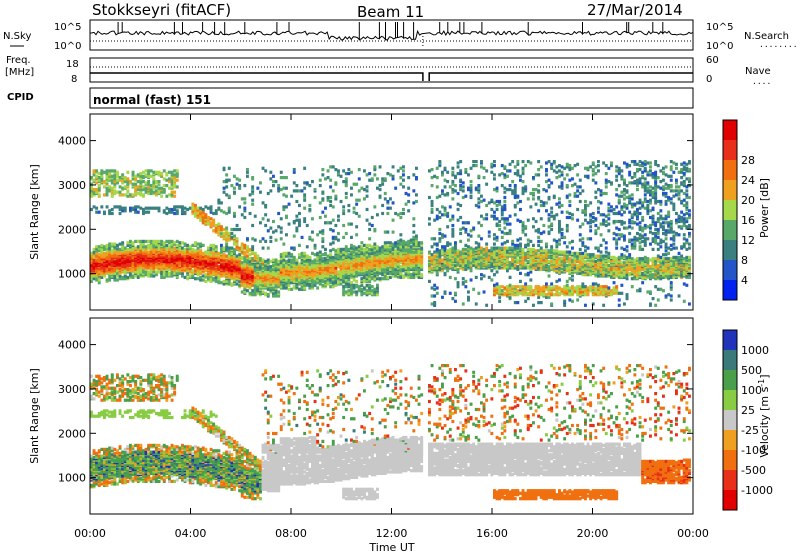 This screenshot has width=800, height=554. I want to click on freq-tick-right-top: 60, so click(712, 60).